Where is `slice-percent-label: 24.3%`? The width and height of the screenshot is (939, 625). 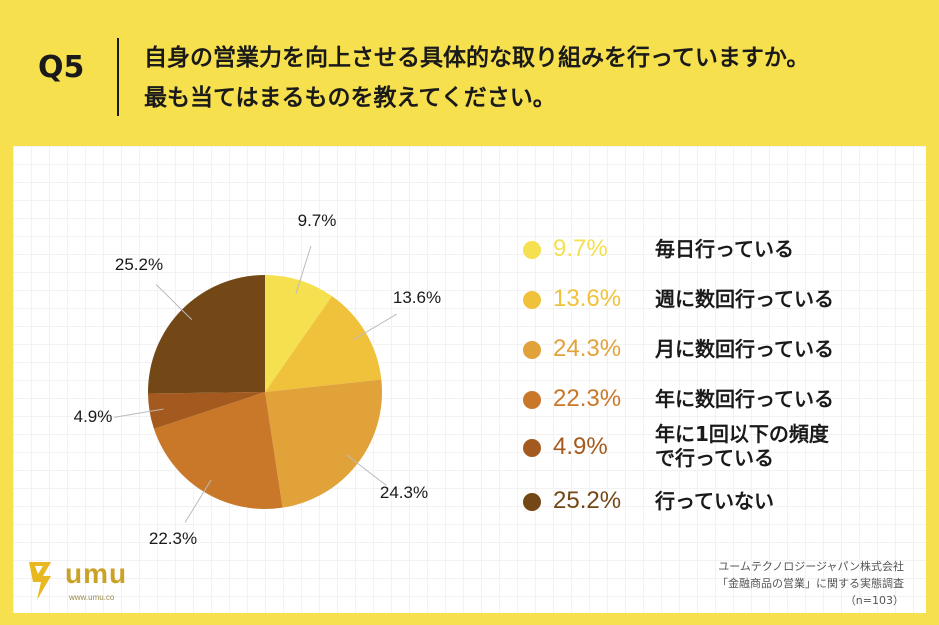 slice-percent-label: 24.3% is located at coordinates (404, 492).